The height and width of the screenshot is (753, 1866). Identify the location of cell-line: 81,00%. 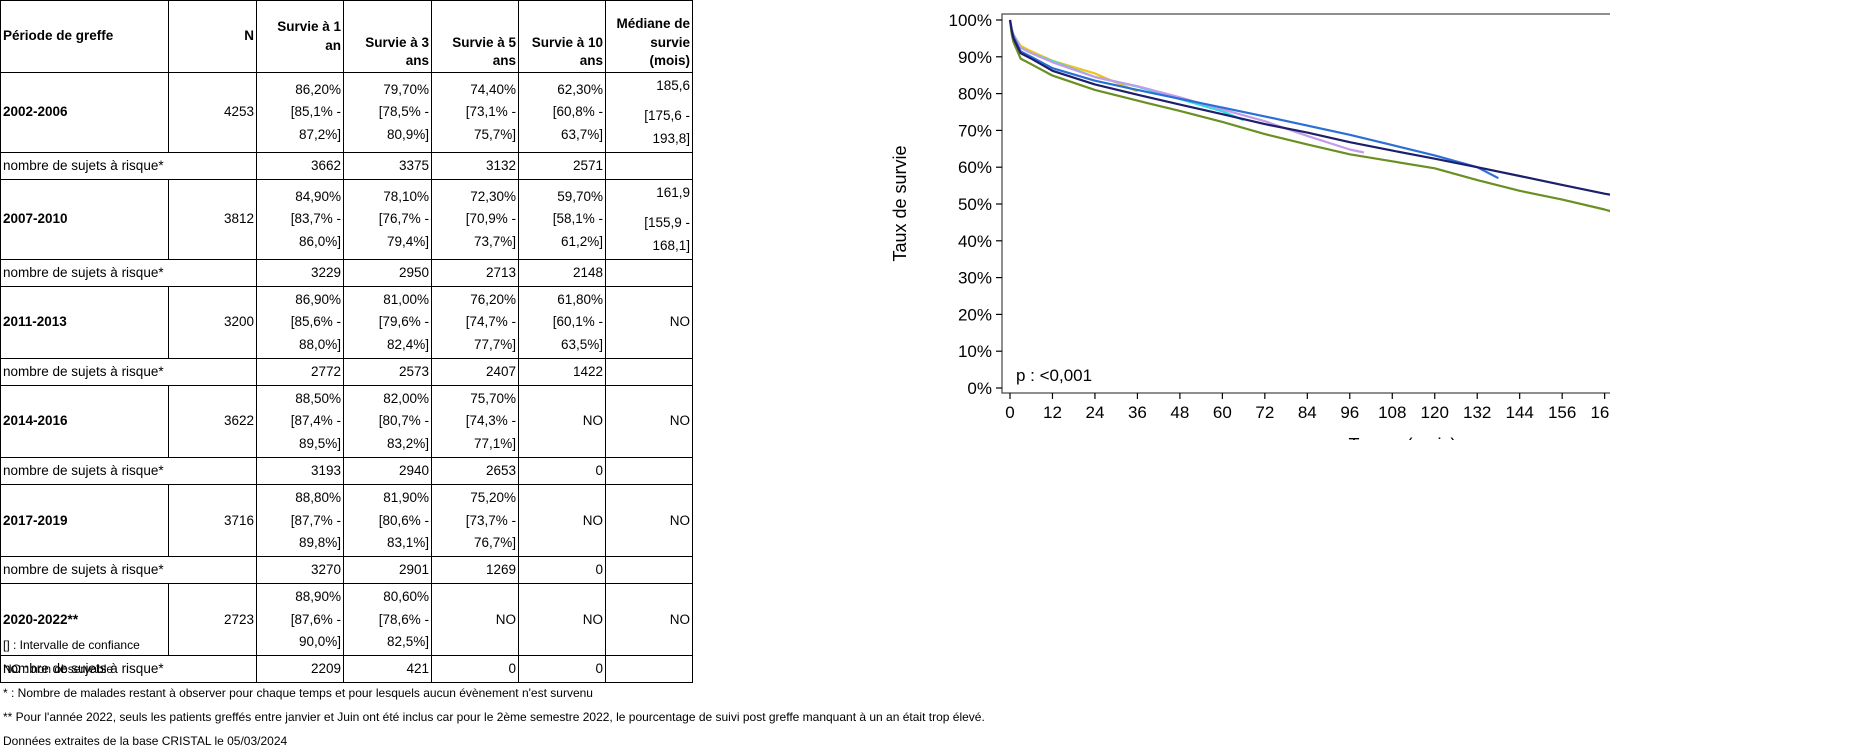
(406, 300).